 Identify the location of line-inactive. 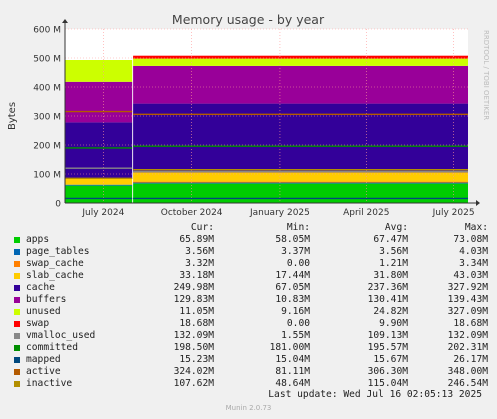
(266, 174).